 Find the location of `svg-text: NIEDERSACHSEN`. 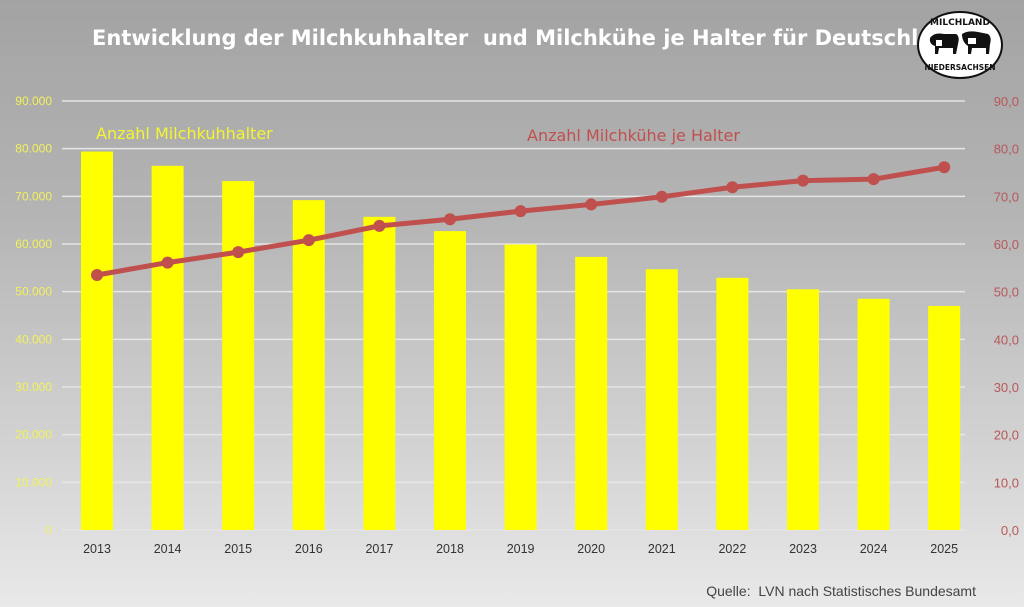

svg-text: NIEDERSACHSEN is located at coordinates (959, 67).